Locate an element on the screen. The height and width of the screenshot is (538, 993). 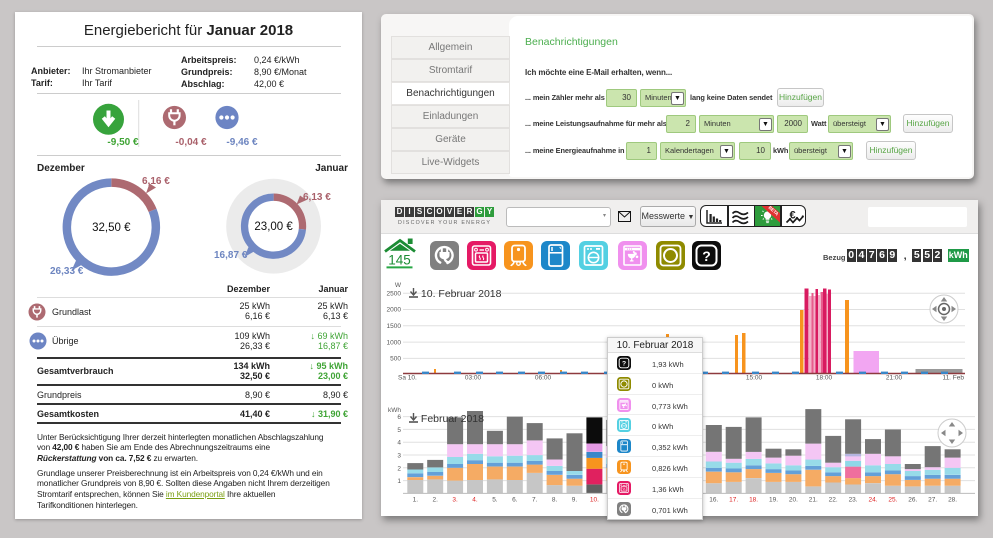
svg-text: 145 is located at coordinates (399, 260).